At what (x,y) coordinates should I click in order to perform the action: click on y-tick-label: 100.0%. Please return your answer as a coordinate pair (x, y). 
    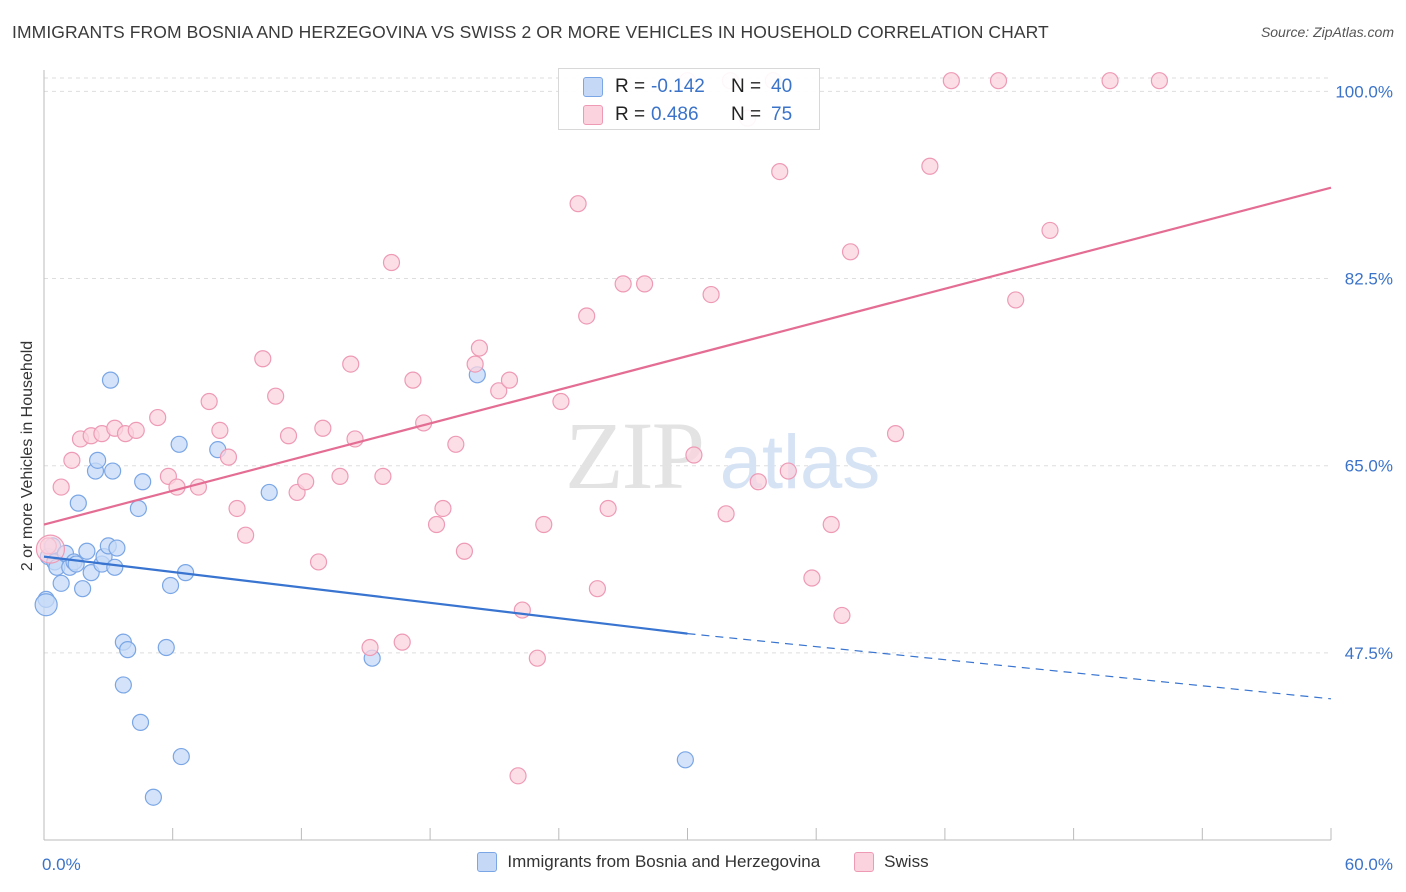
    Looking at the image, I should click on (1364, 91).